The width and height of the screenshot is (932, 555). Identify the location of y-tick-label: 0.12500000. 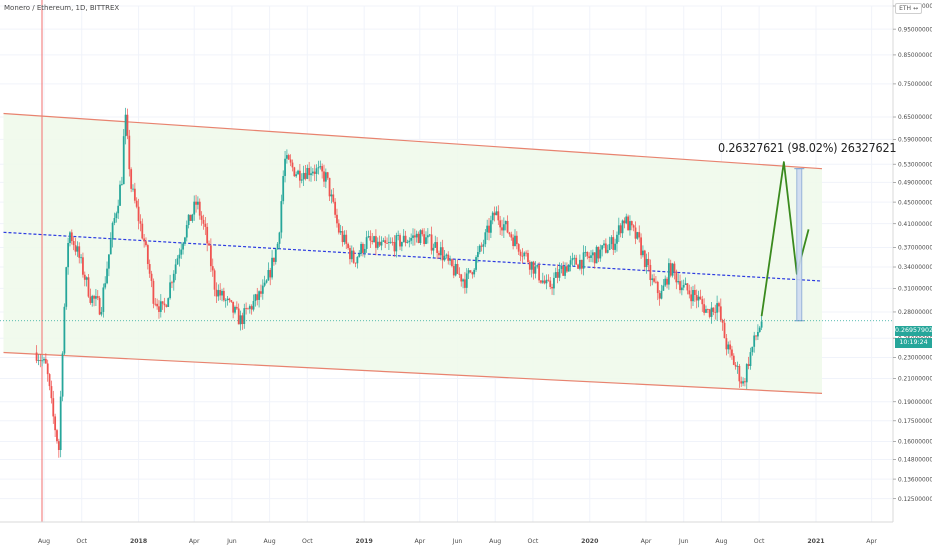
(915, 500).